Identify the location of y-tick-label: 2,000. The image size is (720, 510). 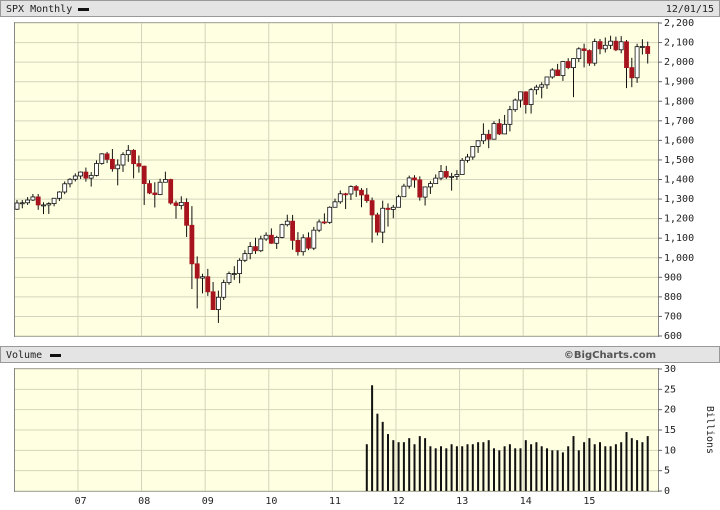
(679, 62).